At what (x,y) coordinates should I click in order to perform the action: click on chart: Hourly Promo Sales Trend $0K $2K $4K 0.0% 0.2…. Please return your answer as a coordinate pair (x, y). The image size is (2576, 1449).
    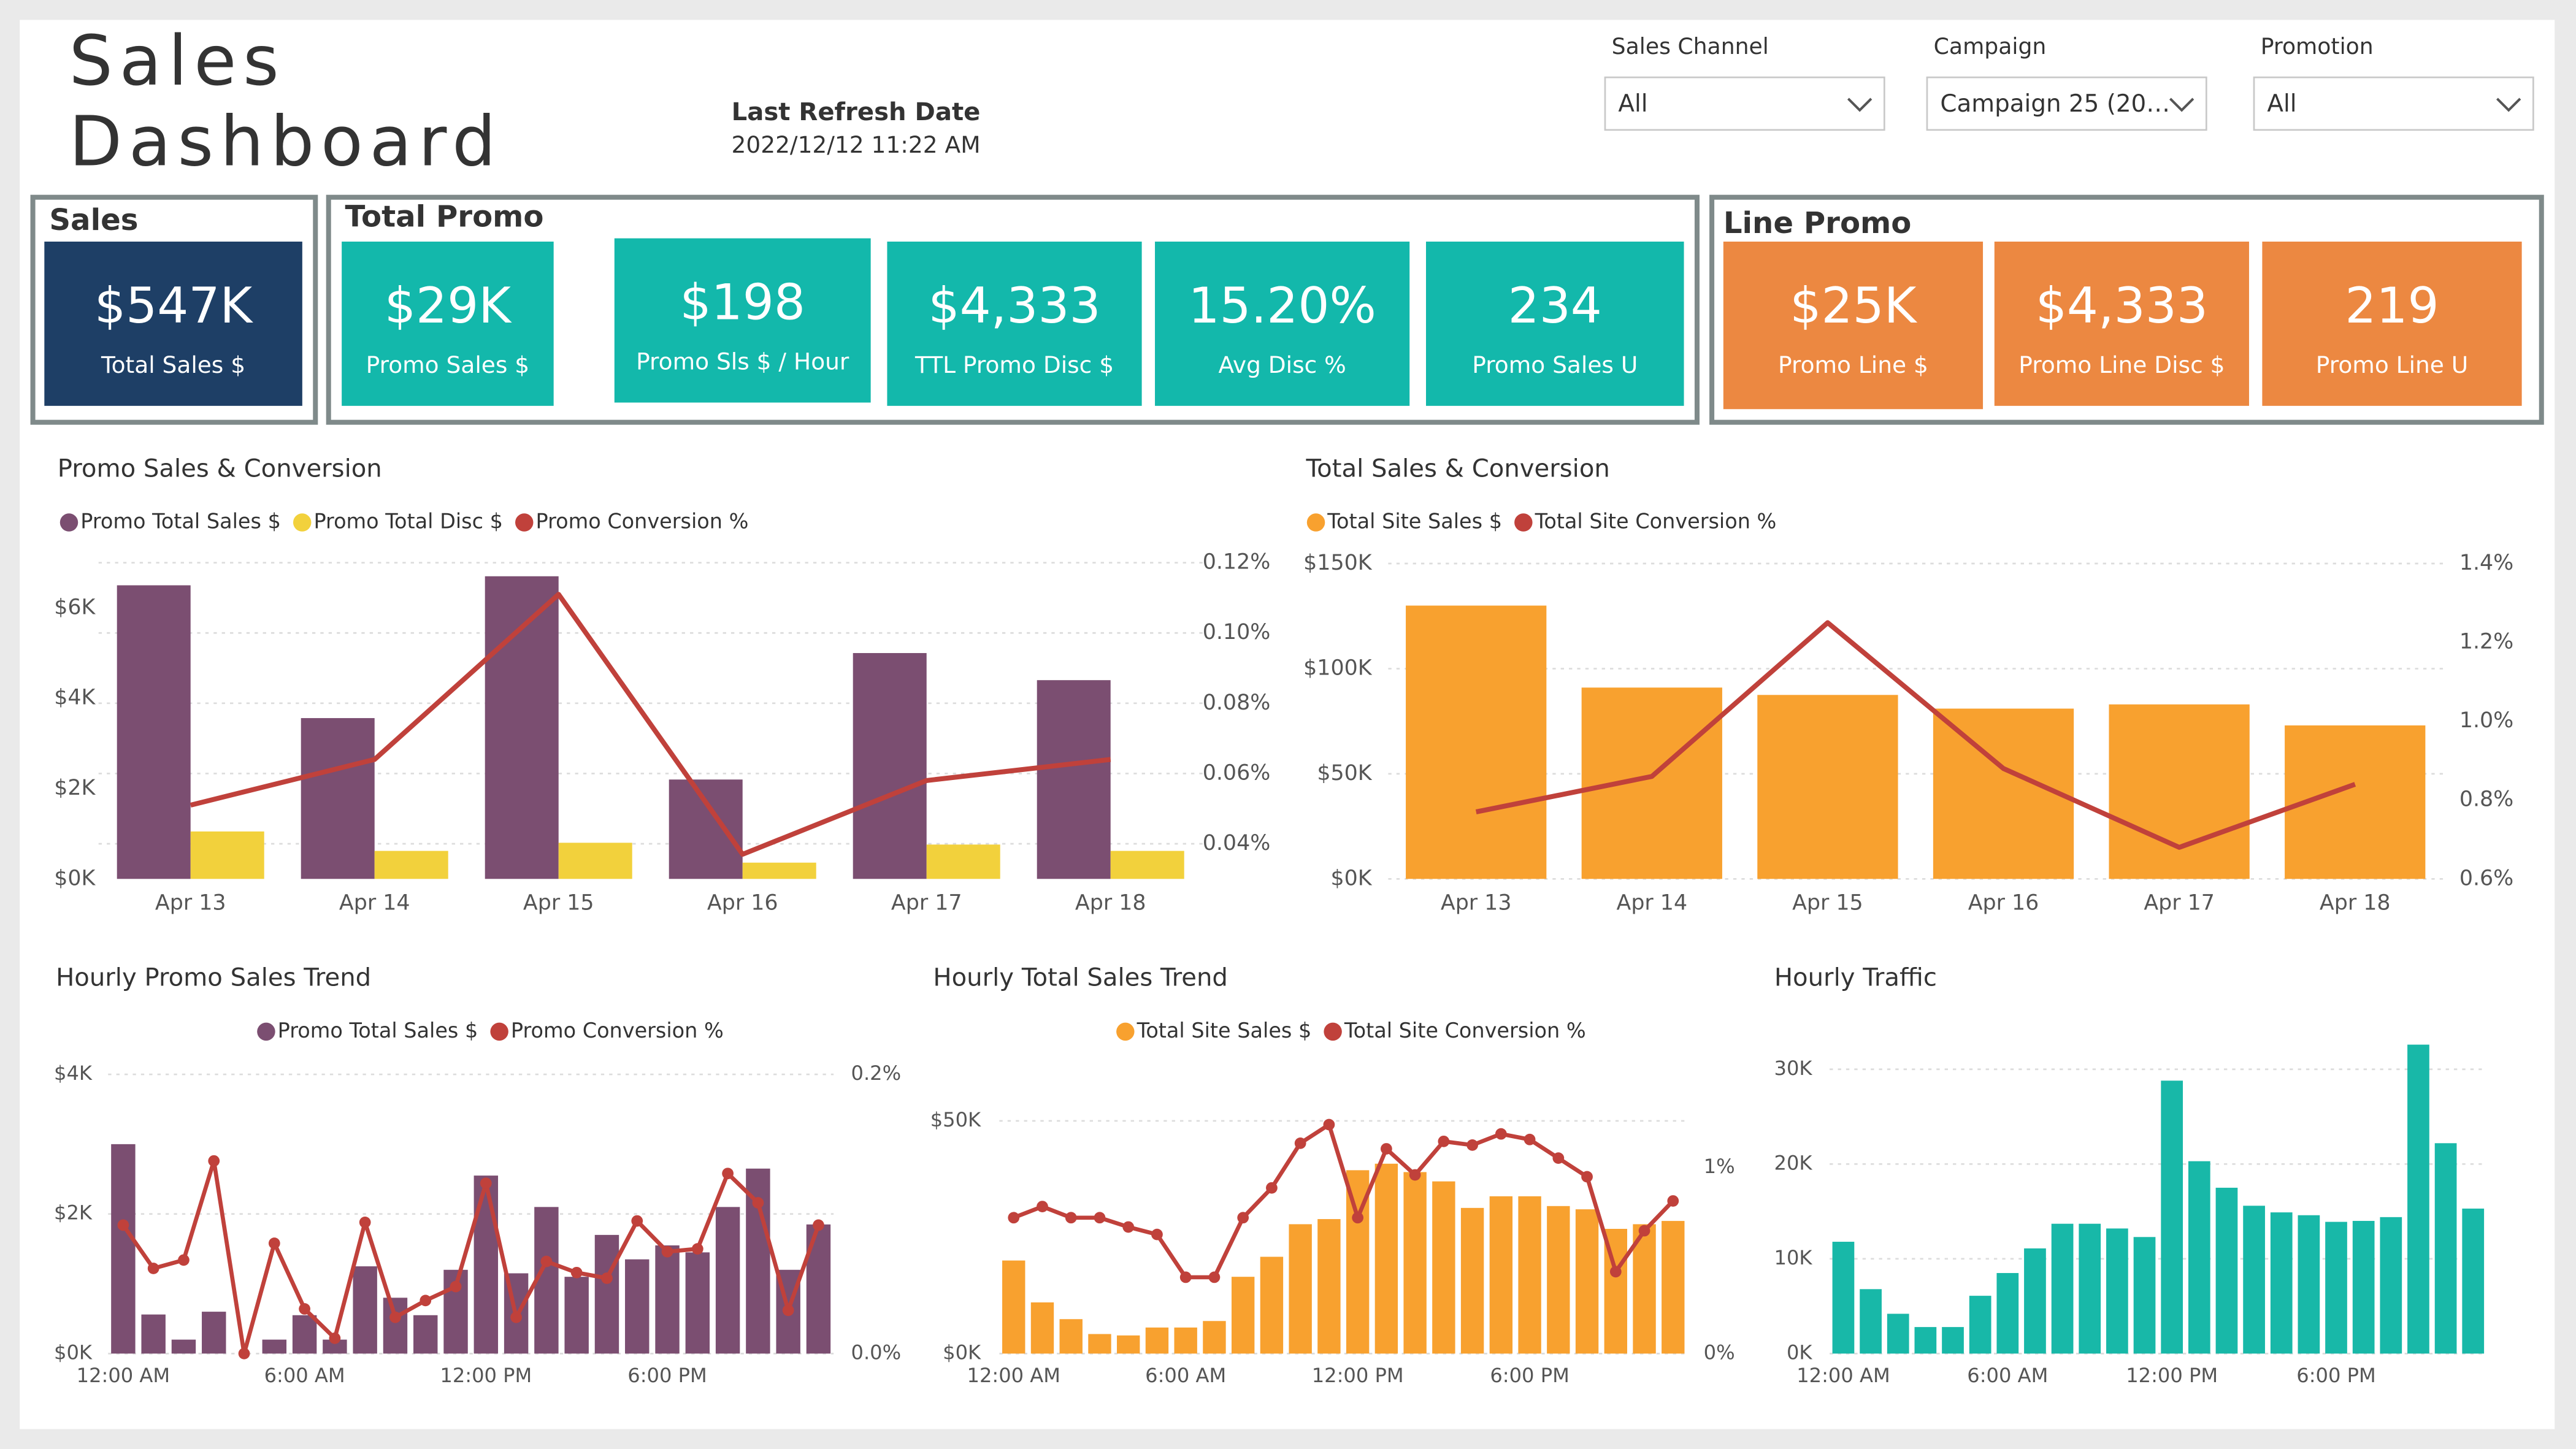
    Looking at the image, I should click on (477, 1175).